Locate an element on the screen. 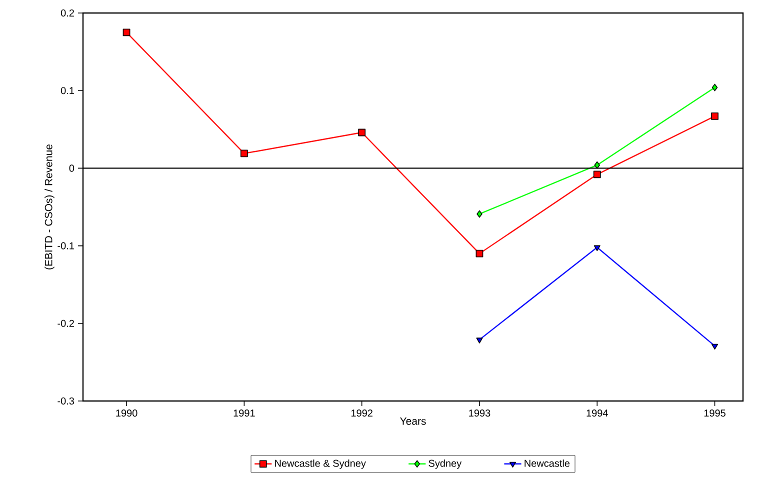 The image size is (757, 495). y-axis-title: (EBITD - CSOs) / Revenue is located at coordinates (49, 207).